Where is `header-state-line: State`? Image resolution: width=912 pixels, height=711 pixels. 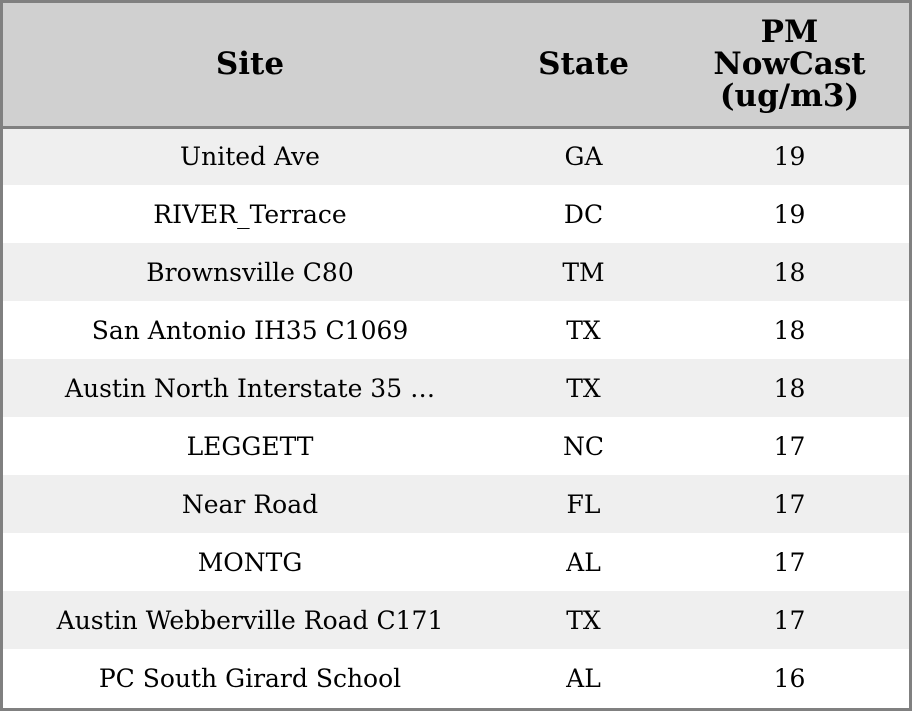 header-state-line: State is located at coordinates (583, 64).